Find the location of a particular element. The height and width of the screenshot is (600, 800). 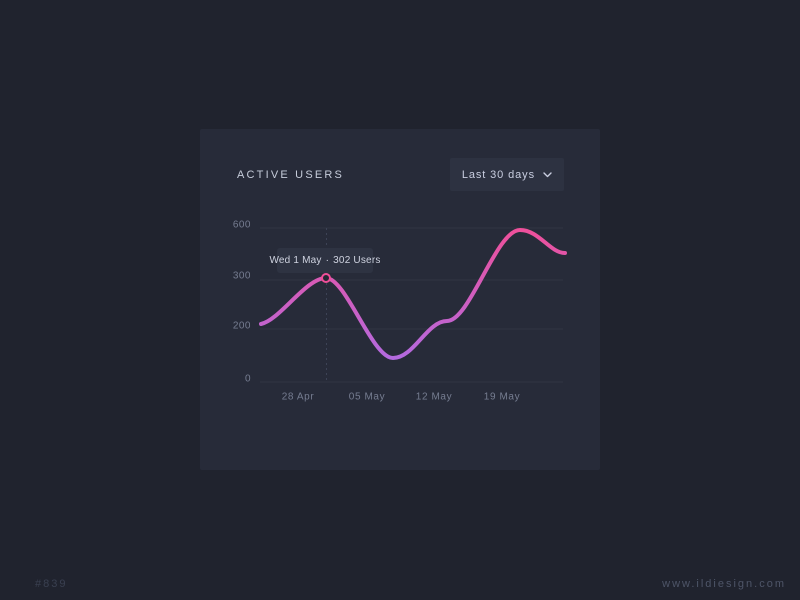

chart-canvas is located at coordinates (413, 305).